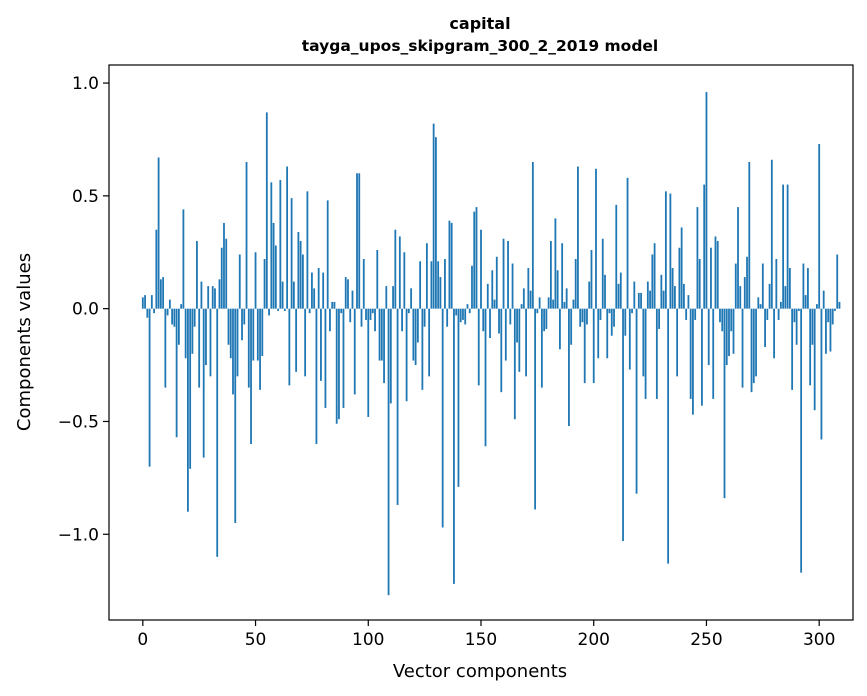 The height and width of the screenshot is (696, 867). What do you see at coordinates (85, 84) in the screenshot?
I see `y-tick-label: 1.0` at bounding box center [85, 84].